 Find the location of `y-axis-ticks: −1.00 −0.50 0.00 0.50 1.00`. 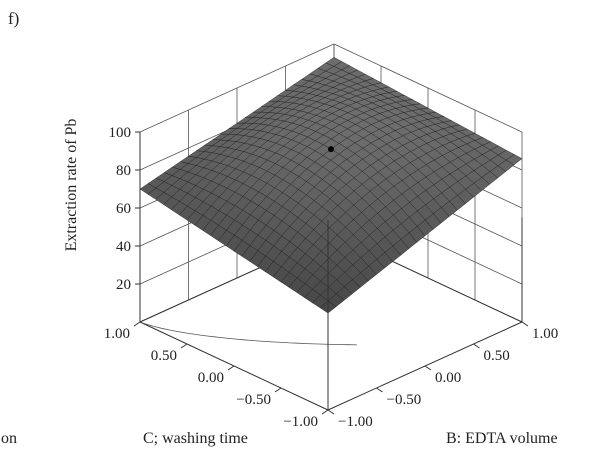

y-axis-ticks: −1.00 −0.50 0.00 0.50 1.00 is located at coordinates (216, 375).